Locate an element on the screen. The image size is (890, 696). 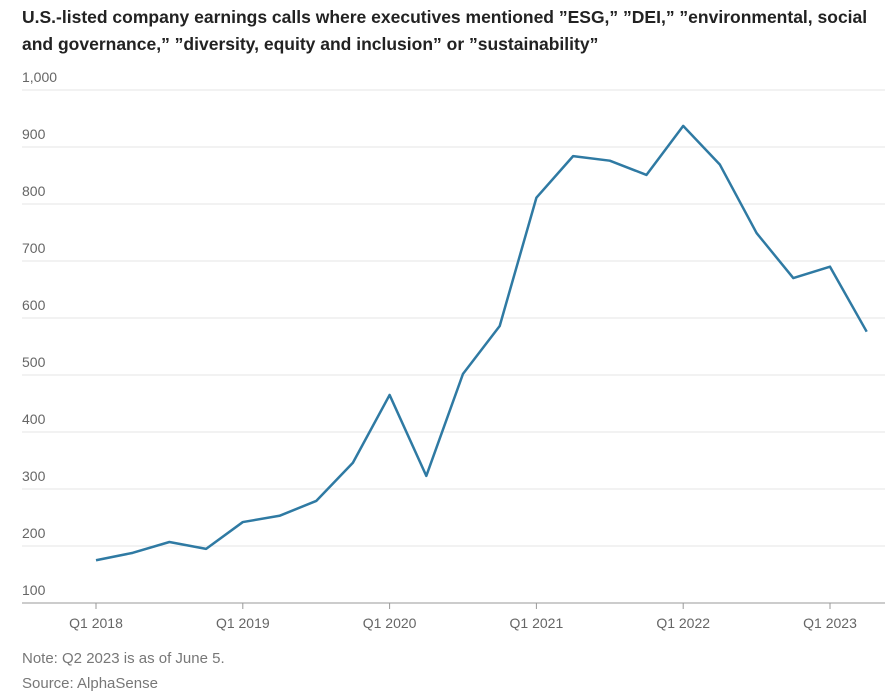
y-tick-label: 900 is located at coordinates (34, 134).